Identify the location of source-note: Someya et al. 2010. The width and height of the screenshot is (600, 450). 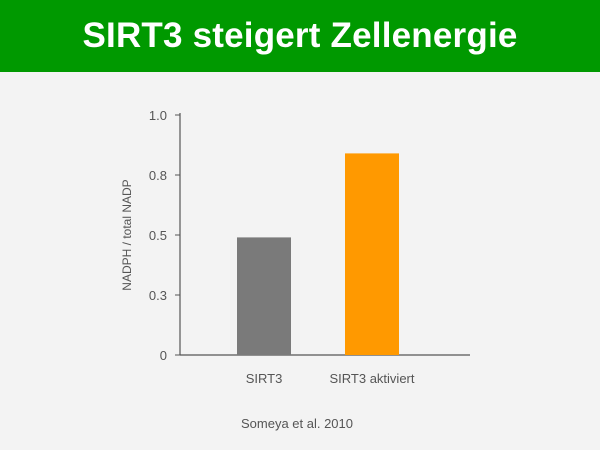
(297, 423).